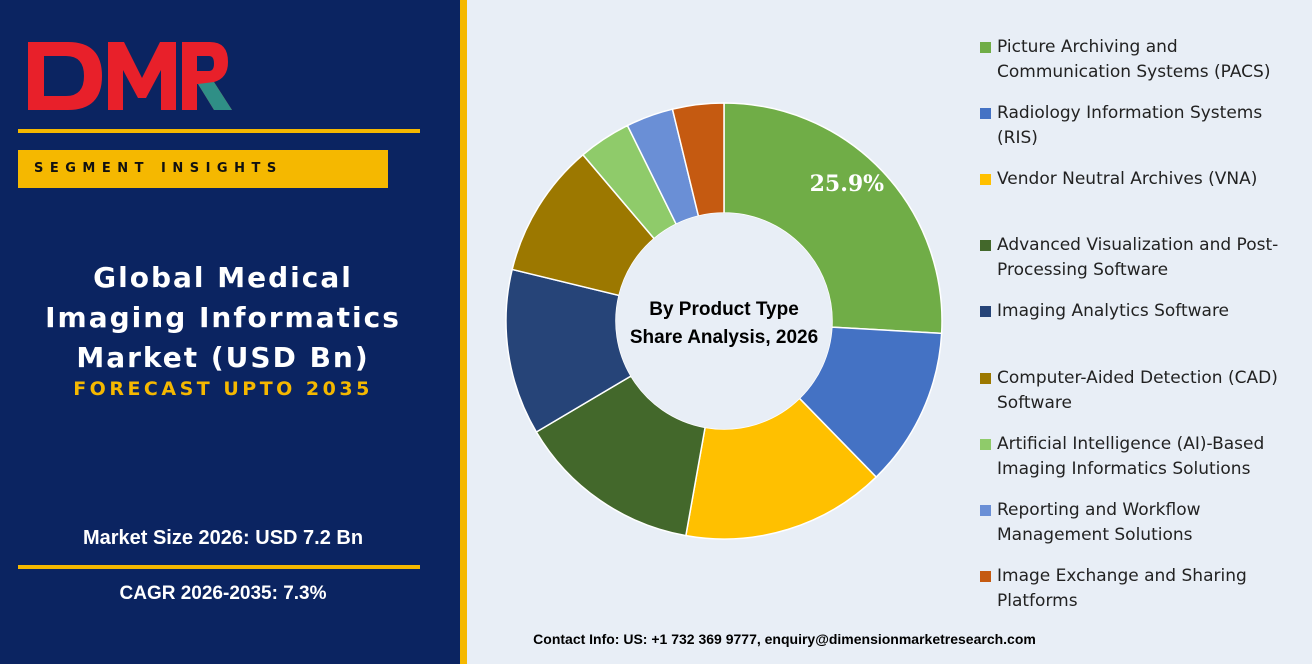 The width and height of the screenshot is (1312, 664). Describe the element at coordinates (1113, 311) in the screenshot. I see `legend-label: Imaging Analytics Software` at that location.